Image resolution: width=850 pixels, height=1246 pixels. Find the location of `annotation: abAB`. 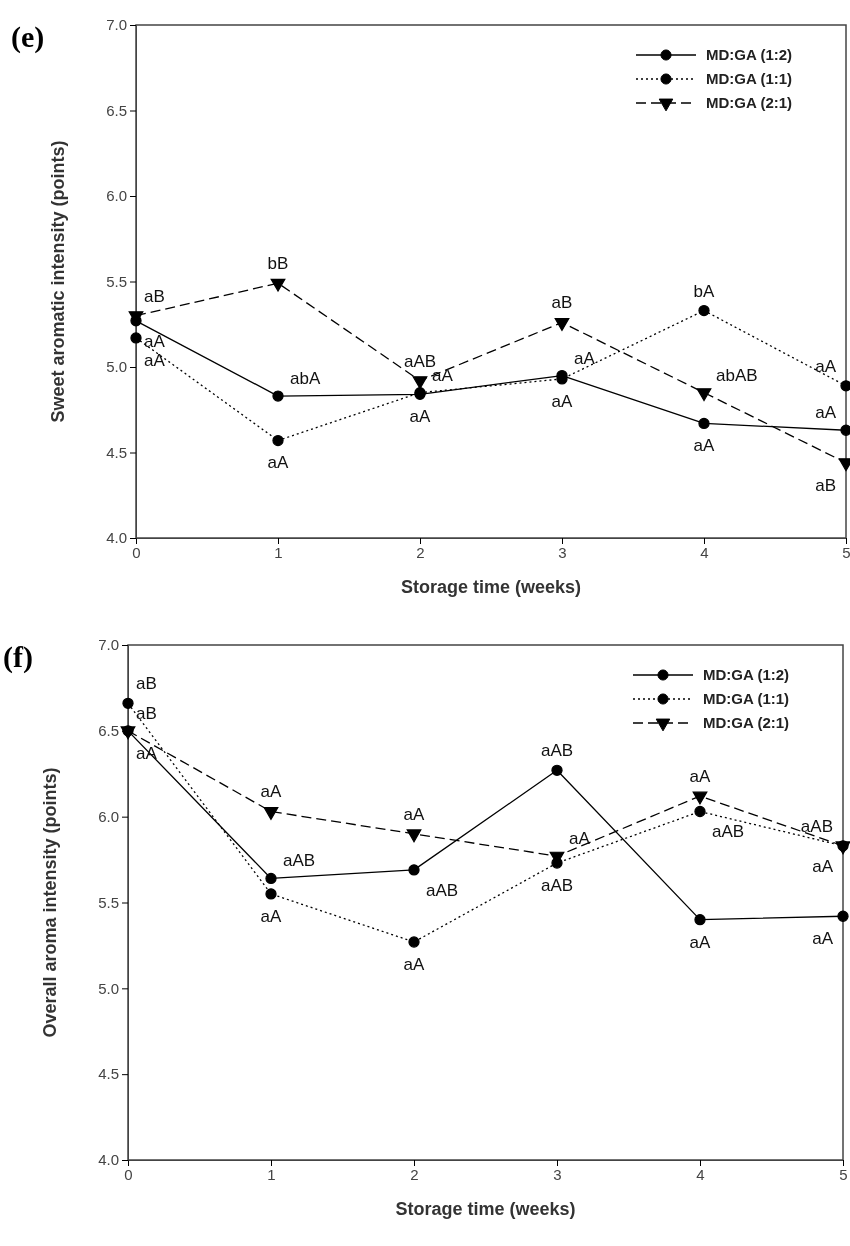

annotation: abAB is located at coordinates (737, 375).